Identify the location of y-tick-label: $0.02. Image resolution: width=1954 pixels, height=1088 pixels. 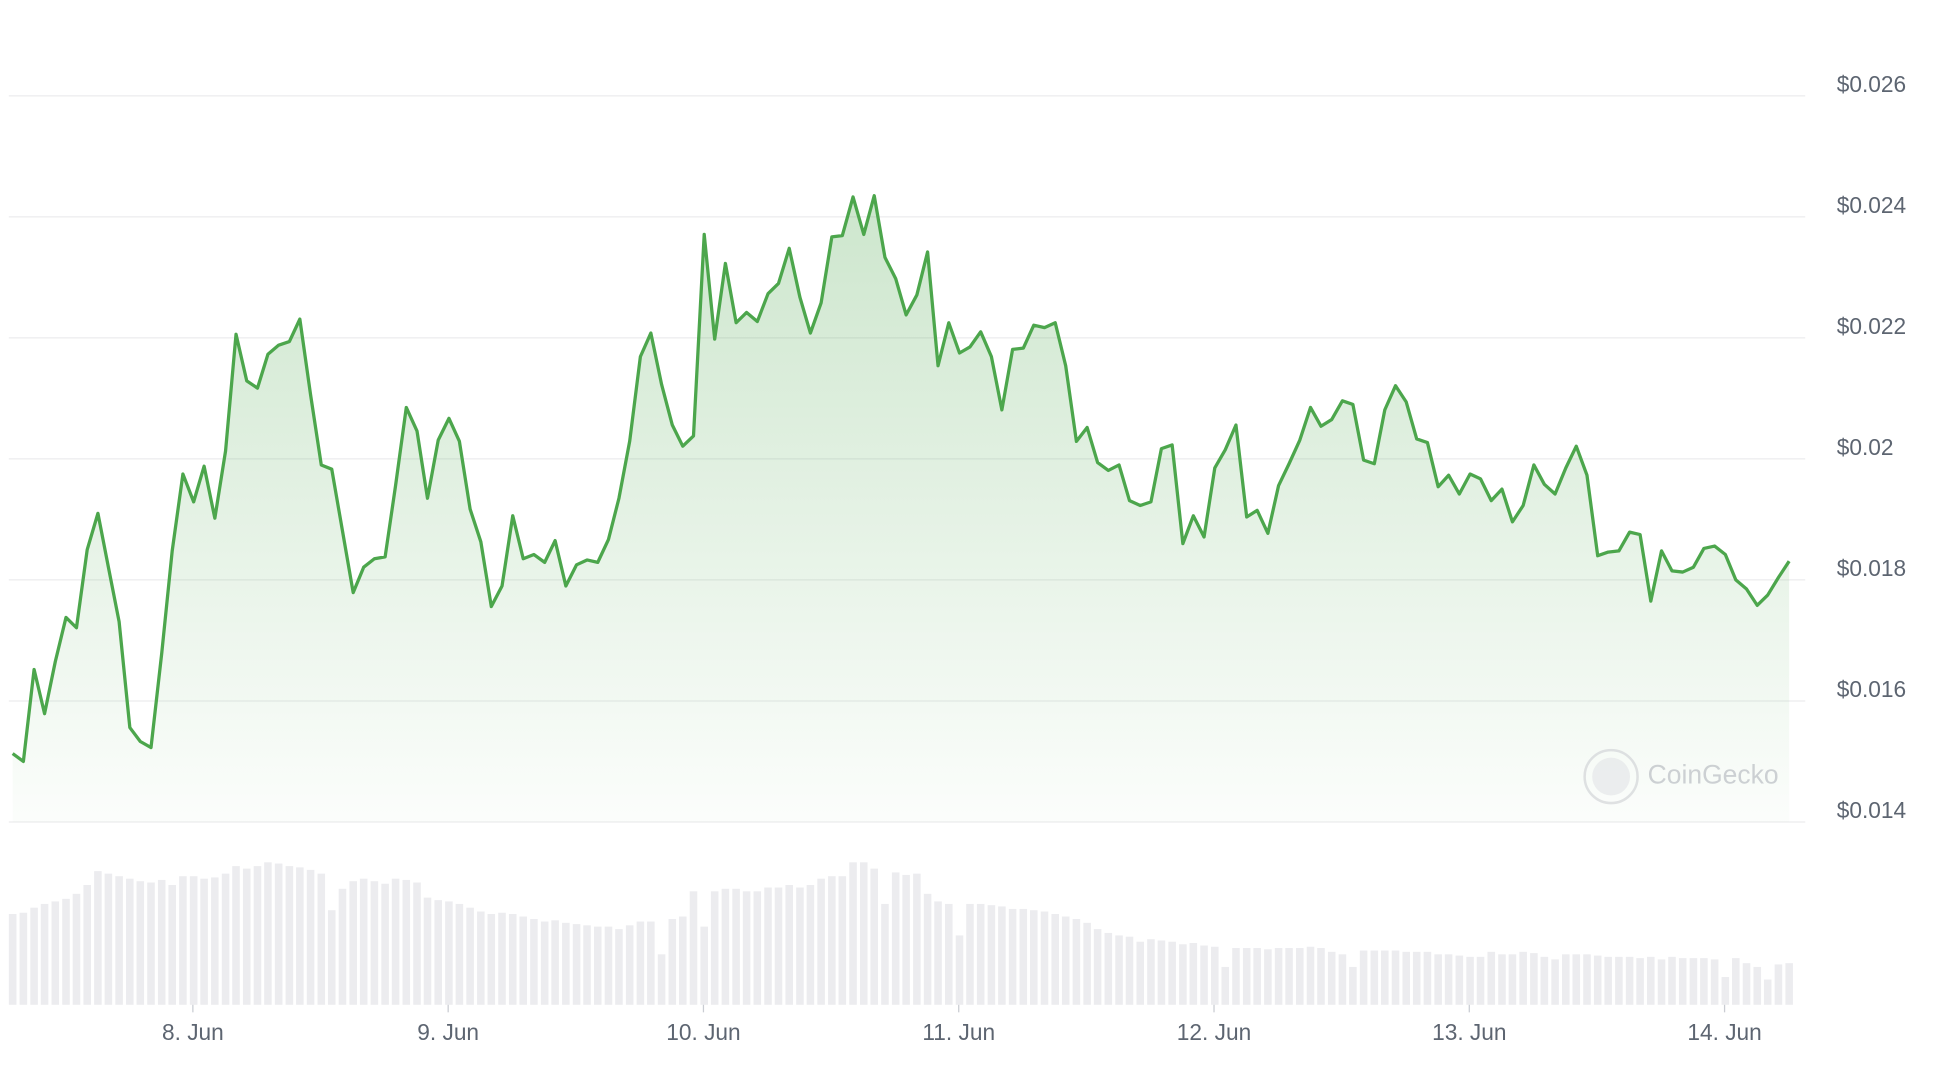
(1865, 447).